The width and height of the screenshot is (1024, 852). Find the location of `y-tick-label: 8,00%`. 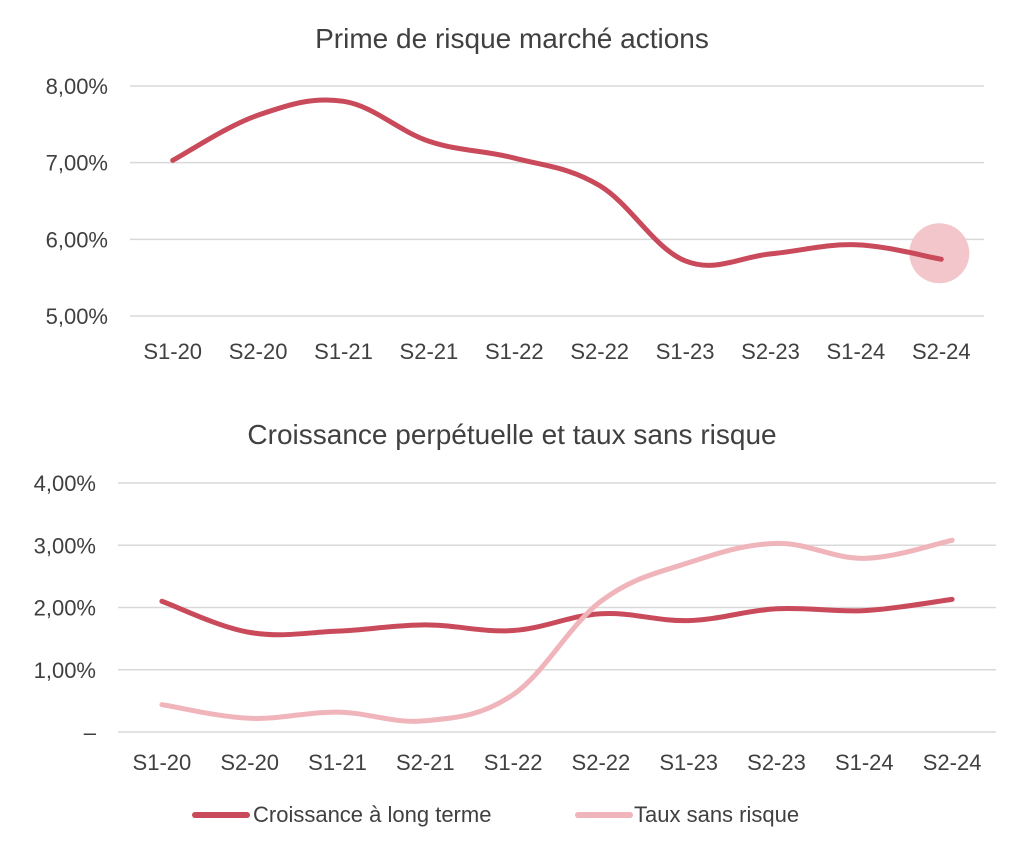

y-tick-label: 8,00% is located at coordinates (77, 86).